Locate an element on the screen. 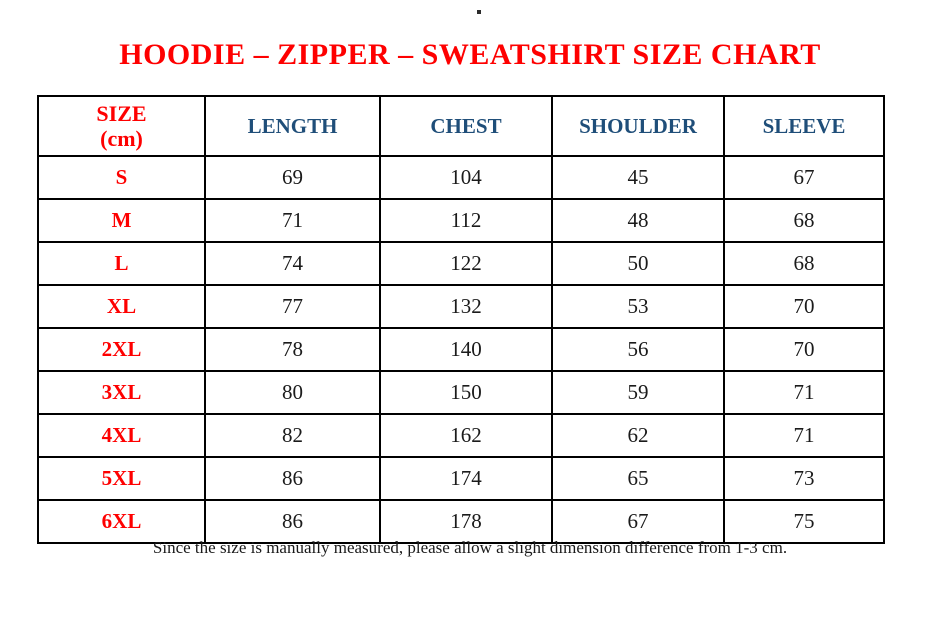 The height and width of the screenshot is (623, 940). length-value: 77 is located at coordinates (292, 306).